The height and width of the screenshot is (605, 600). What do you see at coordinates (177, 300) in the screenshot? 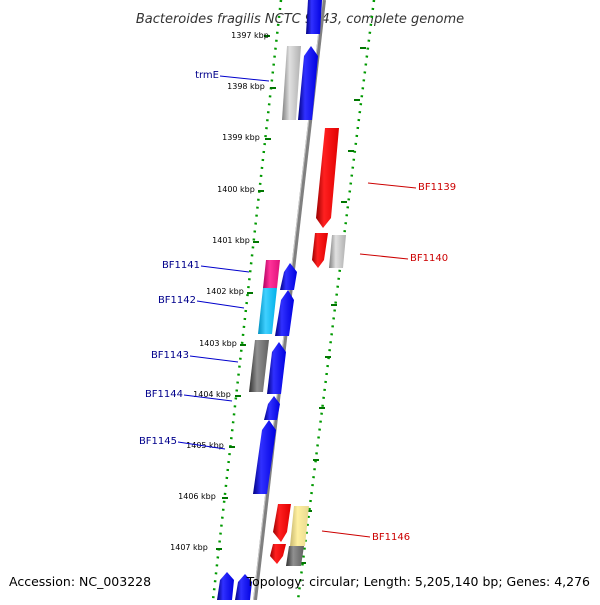
I see `gene-label-bf1142: BF1142` at bounding box center [177, 300].